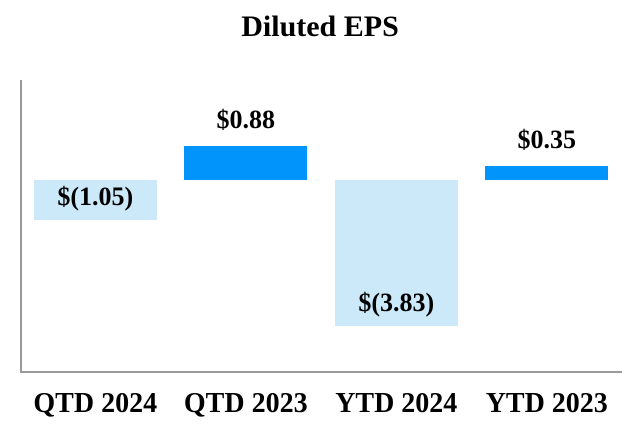  Describe the element at coordinates (246, 119) in the screenshot. I see `data-label-qtd-2023: $0.88` at that location.